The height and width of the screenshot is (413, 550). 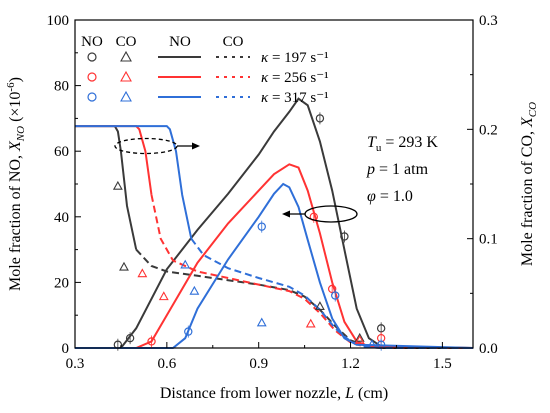 What do you see at coordinates (390, 196) in the screenshot?
I see `condition-equivalence-ratio: φ = 1.0` at bounding box center [390, 196].